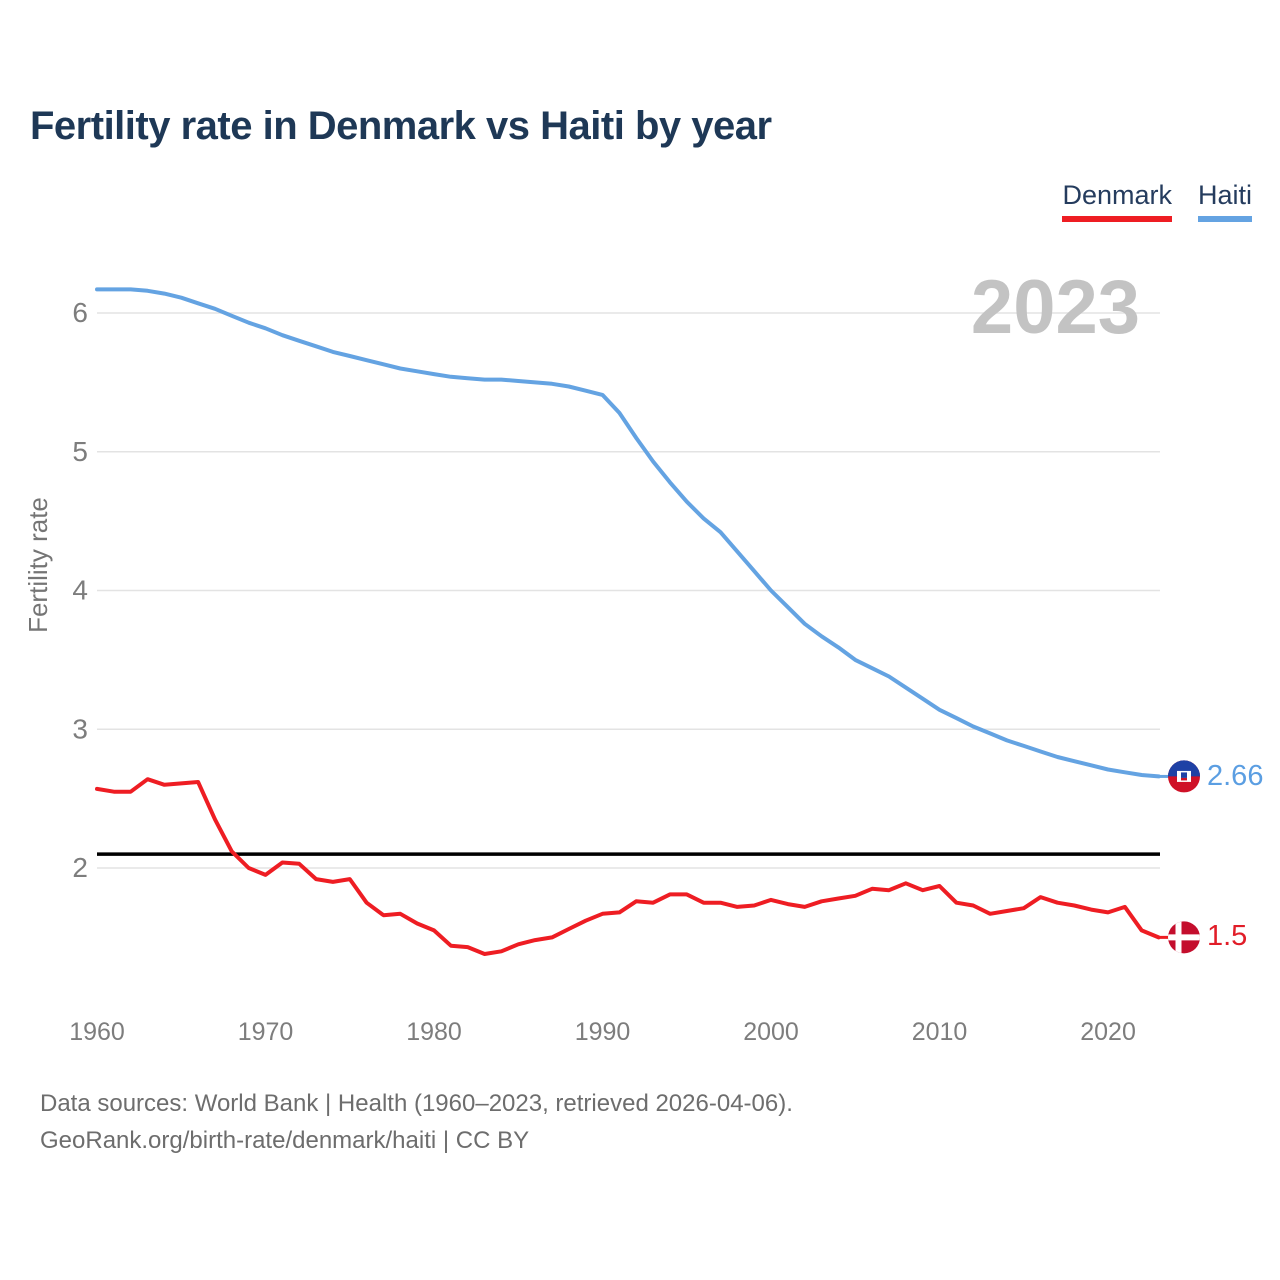 The width and height of the screenshot is (1280, 1280). I want to click on chart-legend: Denmark Haiti, so click(1157, 201).